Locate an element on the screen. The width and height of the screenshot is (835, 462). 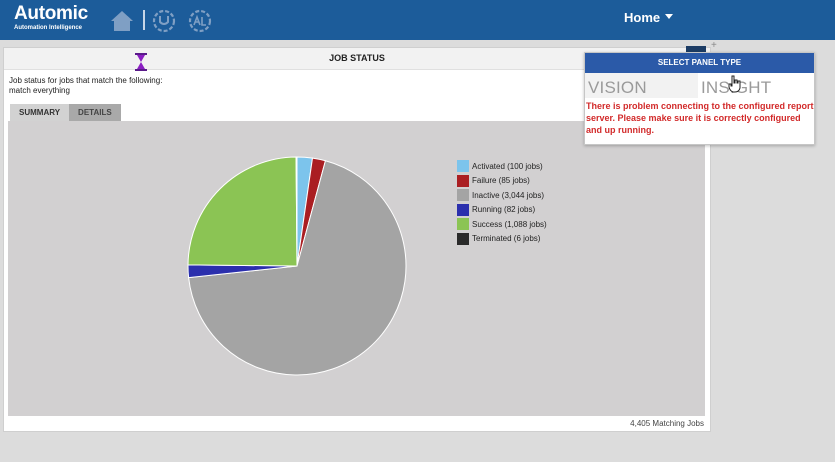
panel-tabs: SUMMARY DETAILS is located at coordinates (65, 112).